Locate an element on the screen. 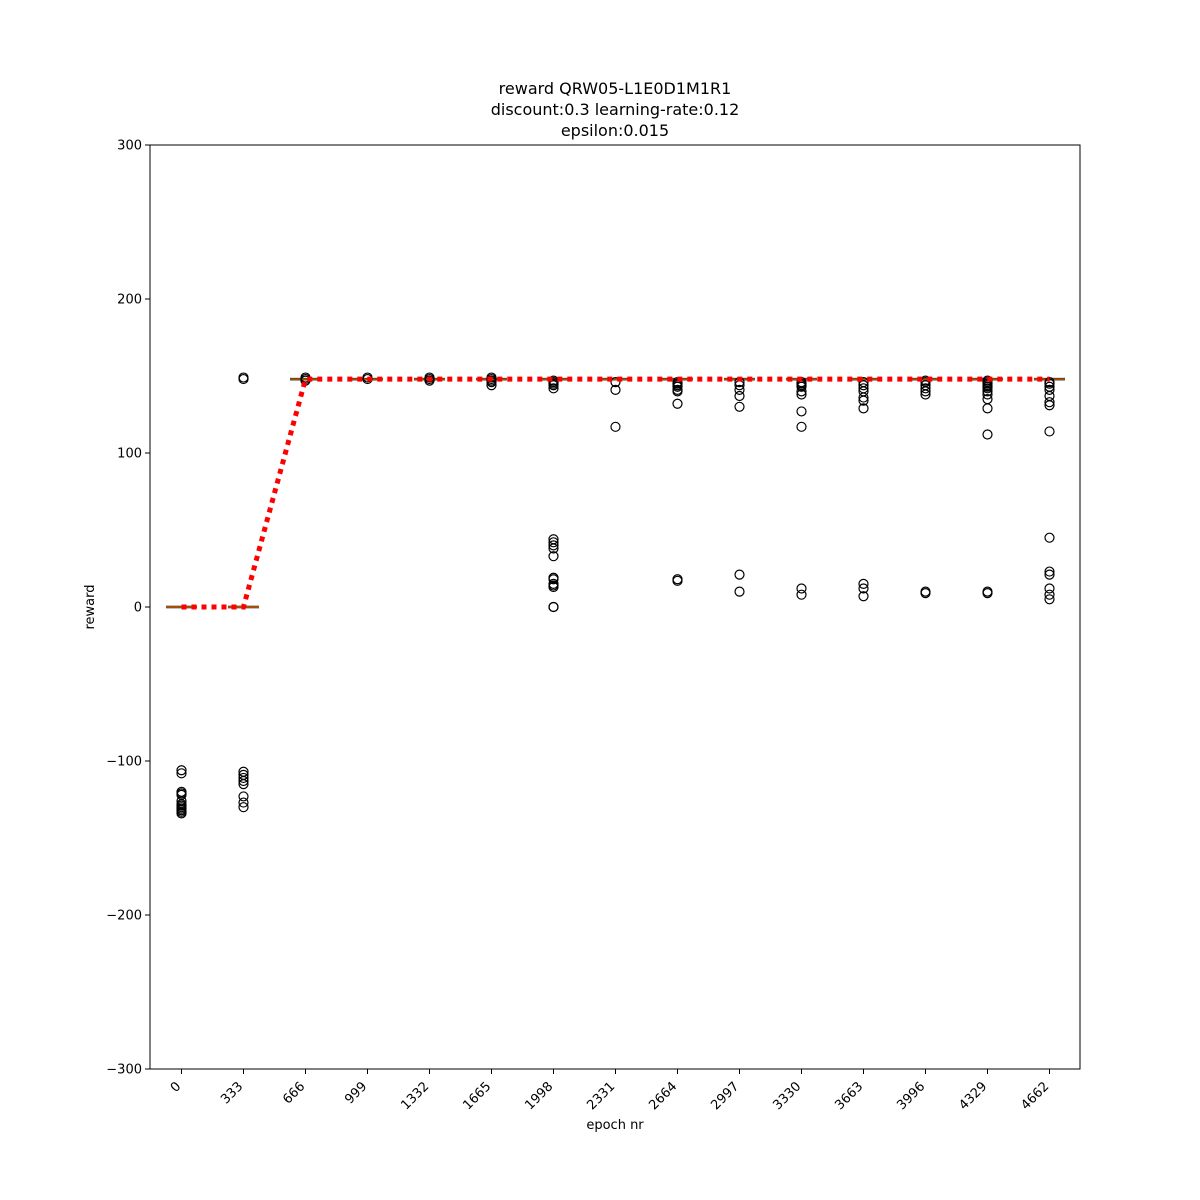 The image size is (1200, 1200). x-tick-label: 2664 is located at coordinates (663, 1096).